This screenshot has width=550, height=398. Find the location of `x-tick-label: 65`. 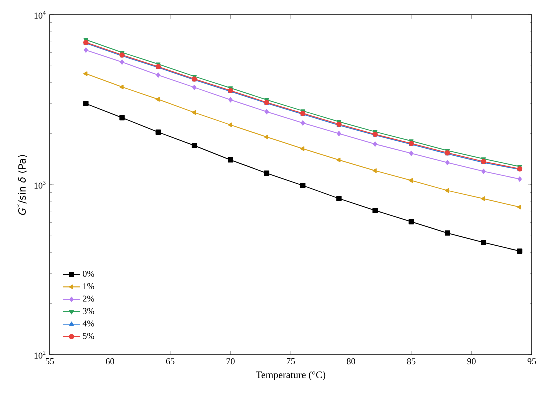

x-tick-label: 65 is located at coordinates (170, 361).